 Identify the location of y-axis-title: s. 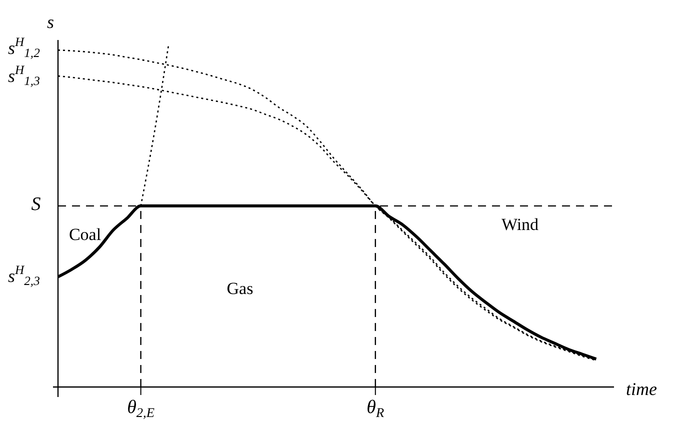
(50, 22).